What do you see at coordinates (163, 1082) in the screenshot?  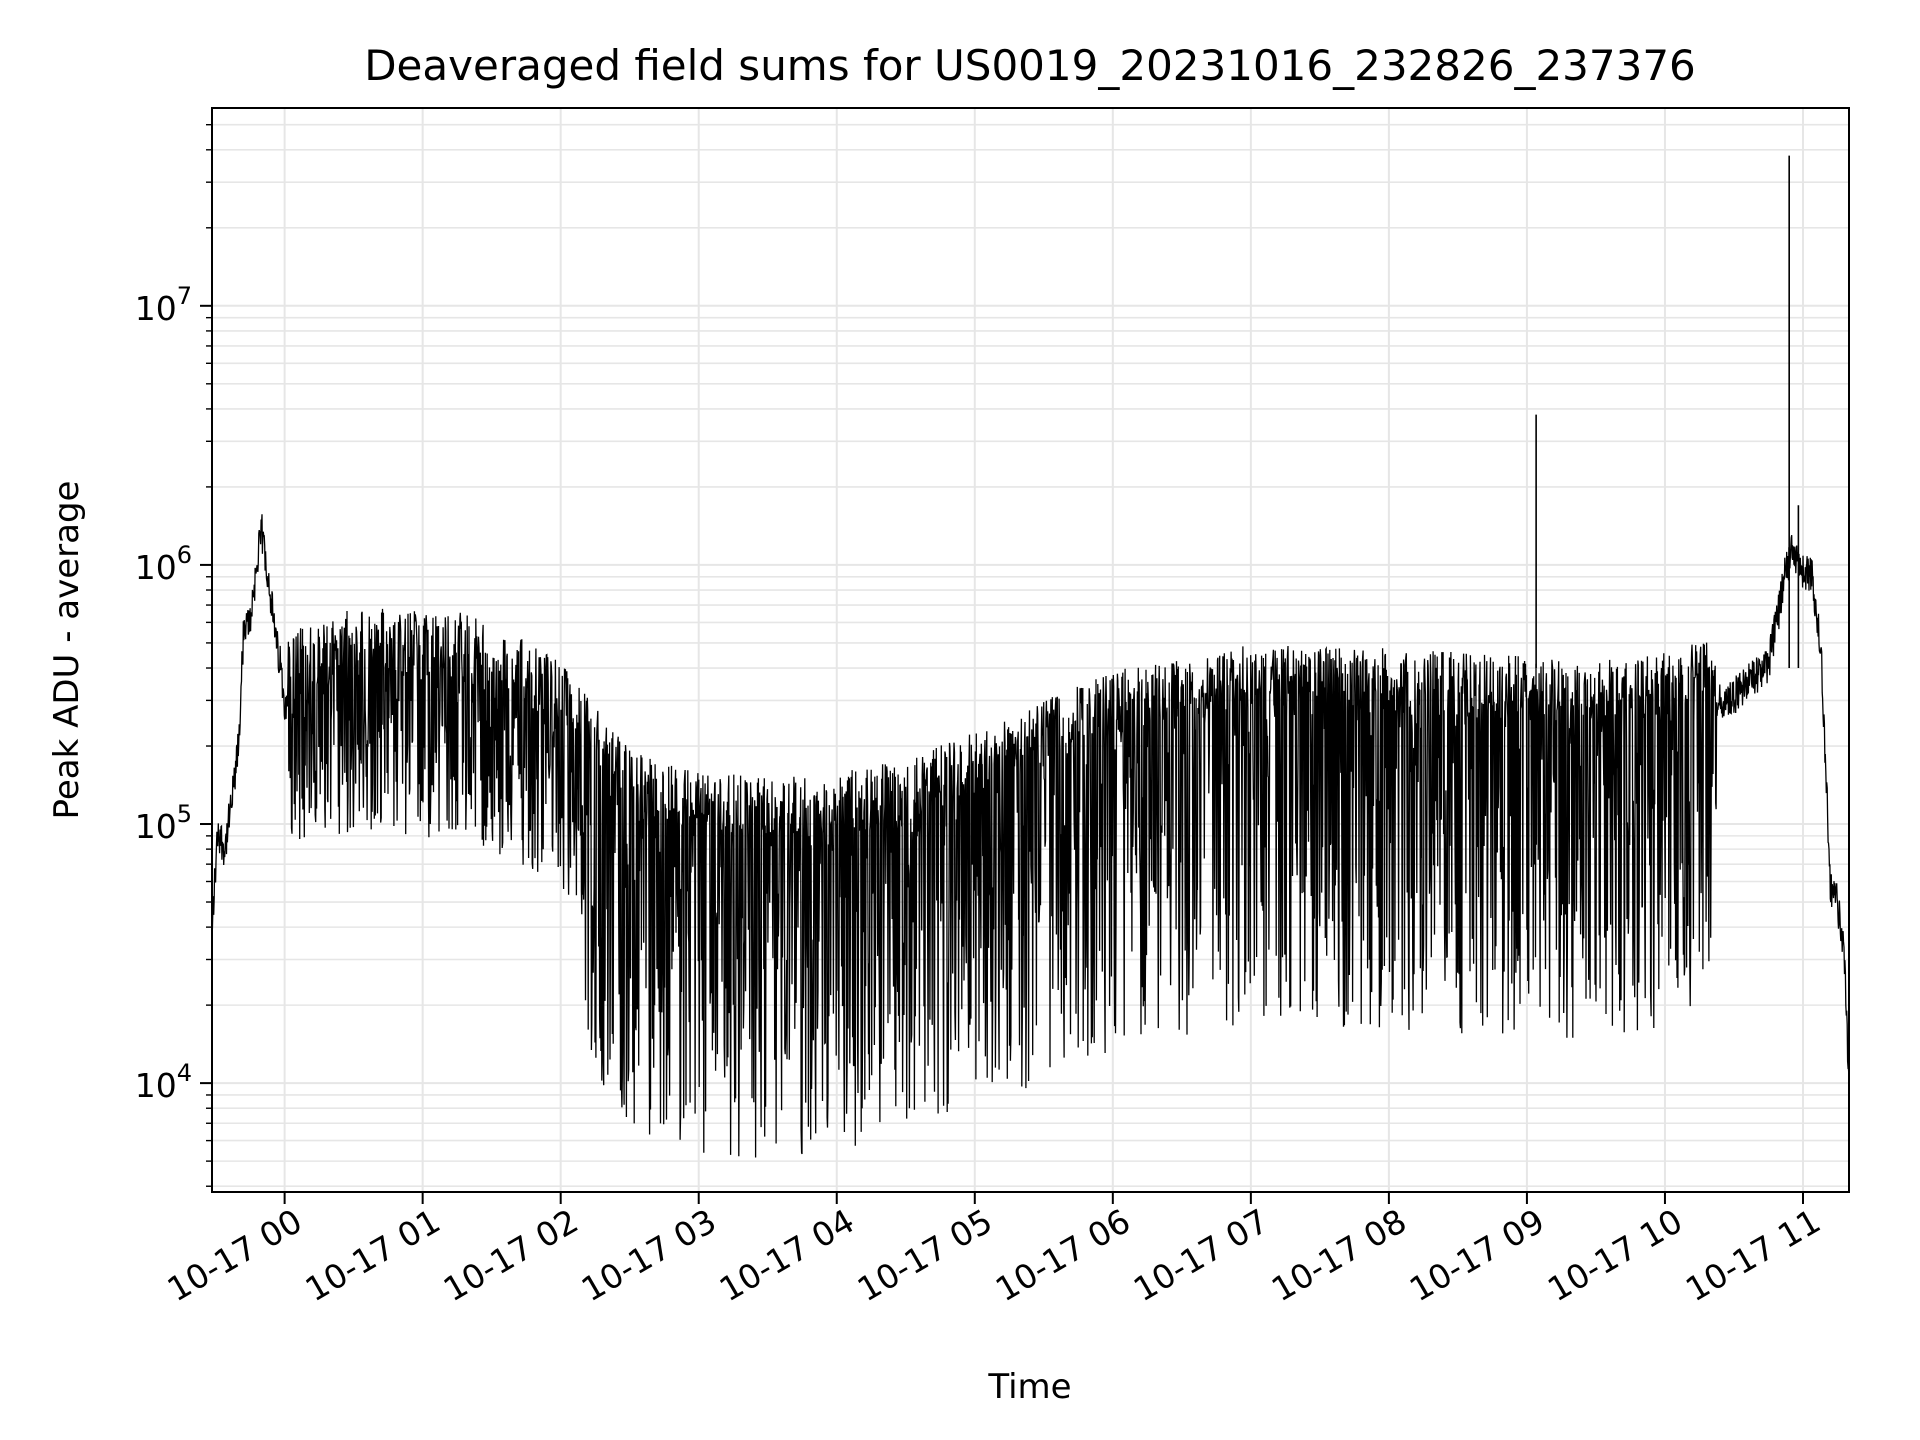 I see `y-tick-label: 10⁴` at bounding box center [163, 1082].